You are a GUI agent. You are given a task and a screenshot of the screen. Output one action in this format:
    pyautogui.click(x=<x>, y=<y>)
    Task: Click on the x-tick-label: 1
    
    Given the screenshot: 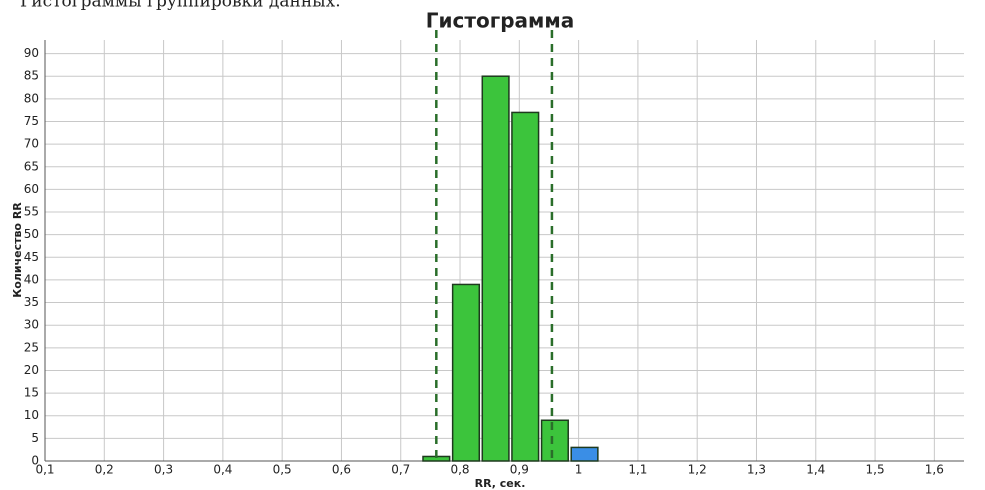 What is the action you would take?
    pyautogui.click(x=579, y=470)
    